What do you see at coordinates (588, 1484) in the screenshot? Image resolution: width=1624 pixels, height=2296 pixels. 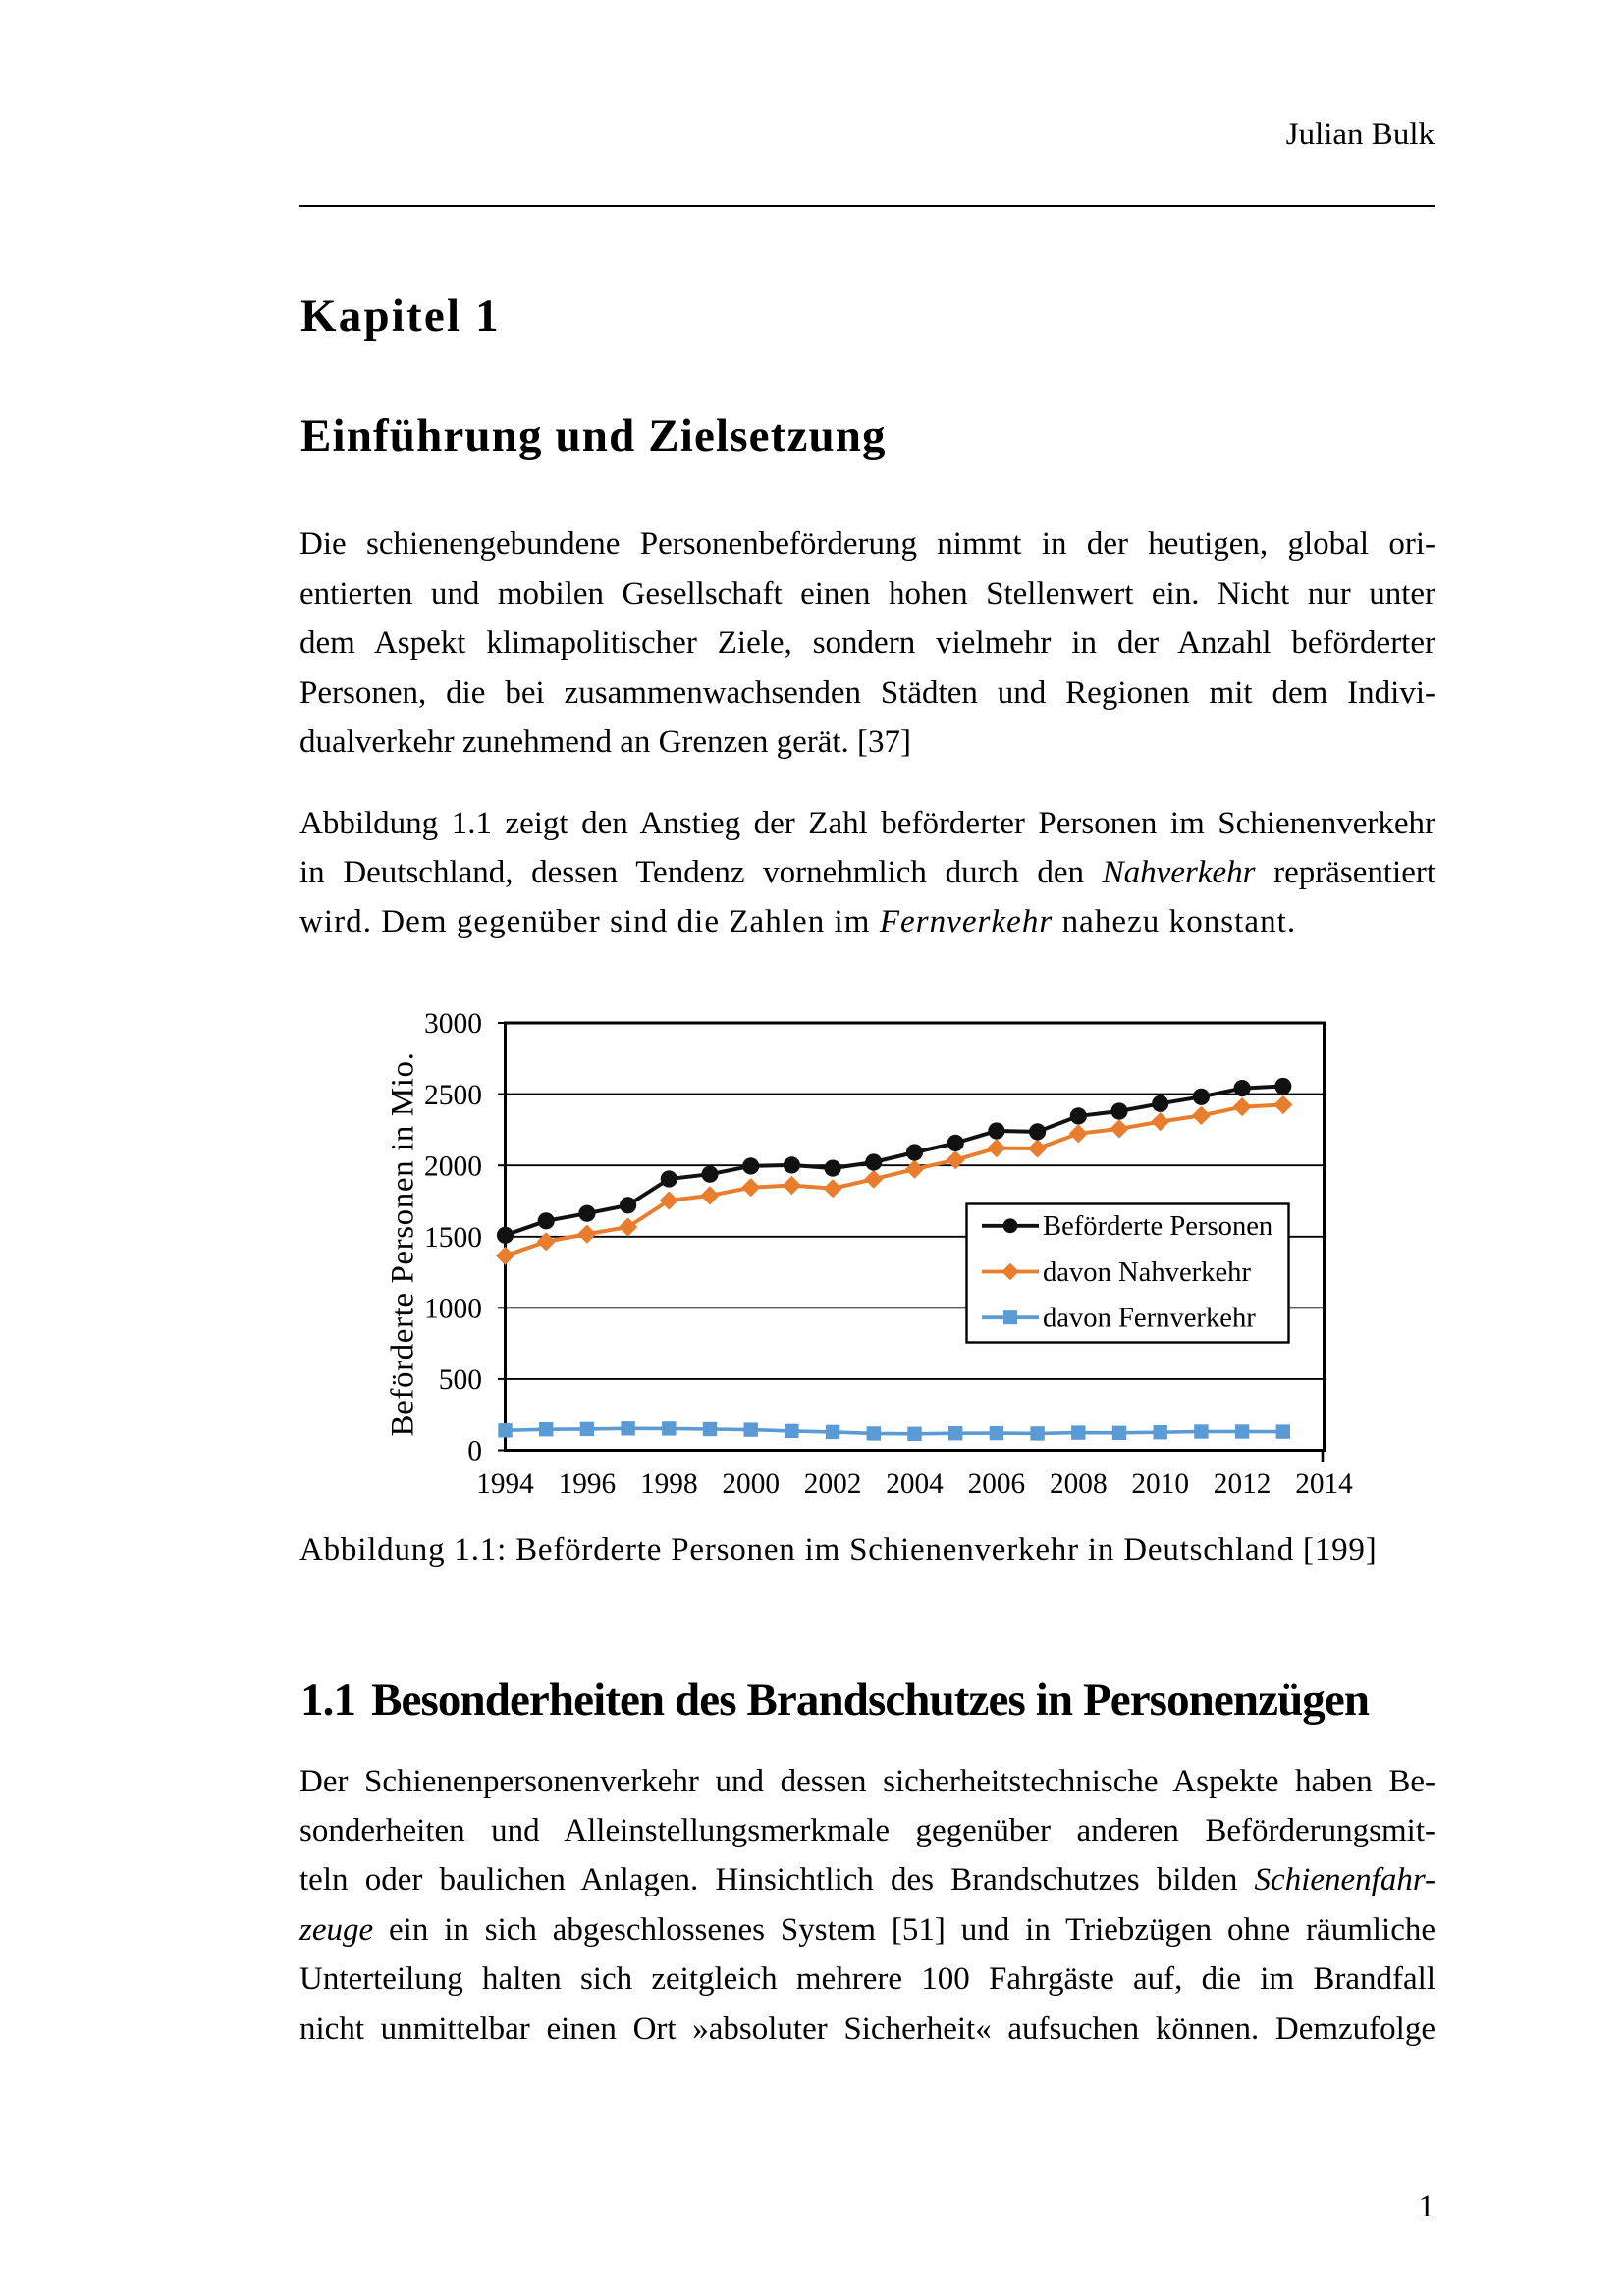 I see `svg-text: 1996` at bounding box center [588, 1484].